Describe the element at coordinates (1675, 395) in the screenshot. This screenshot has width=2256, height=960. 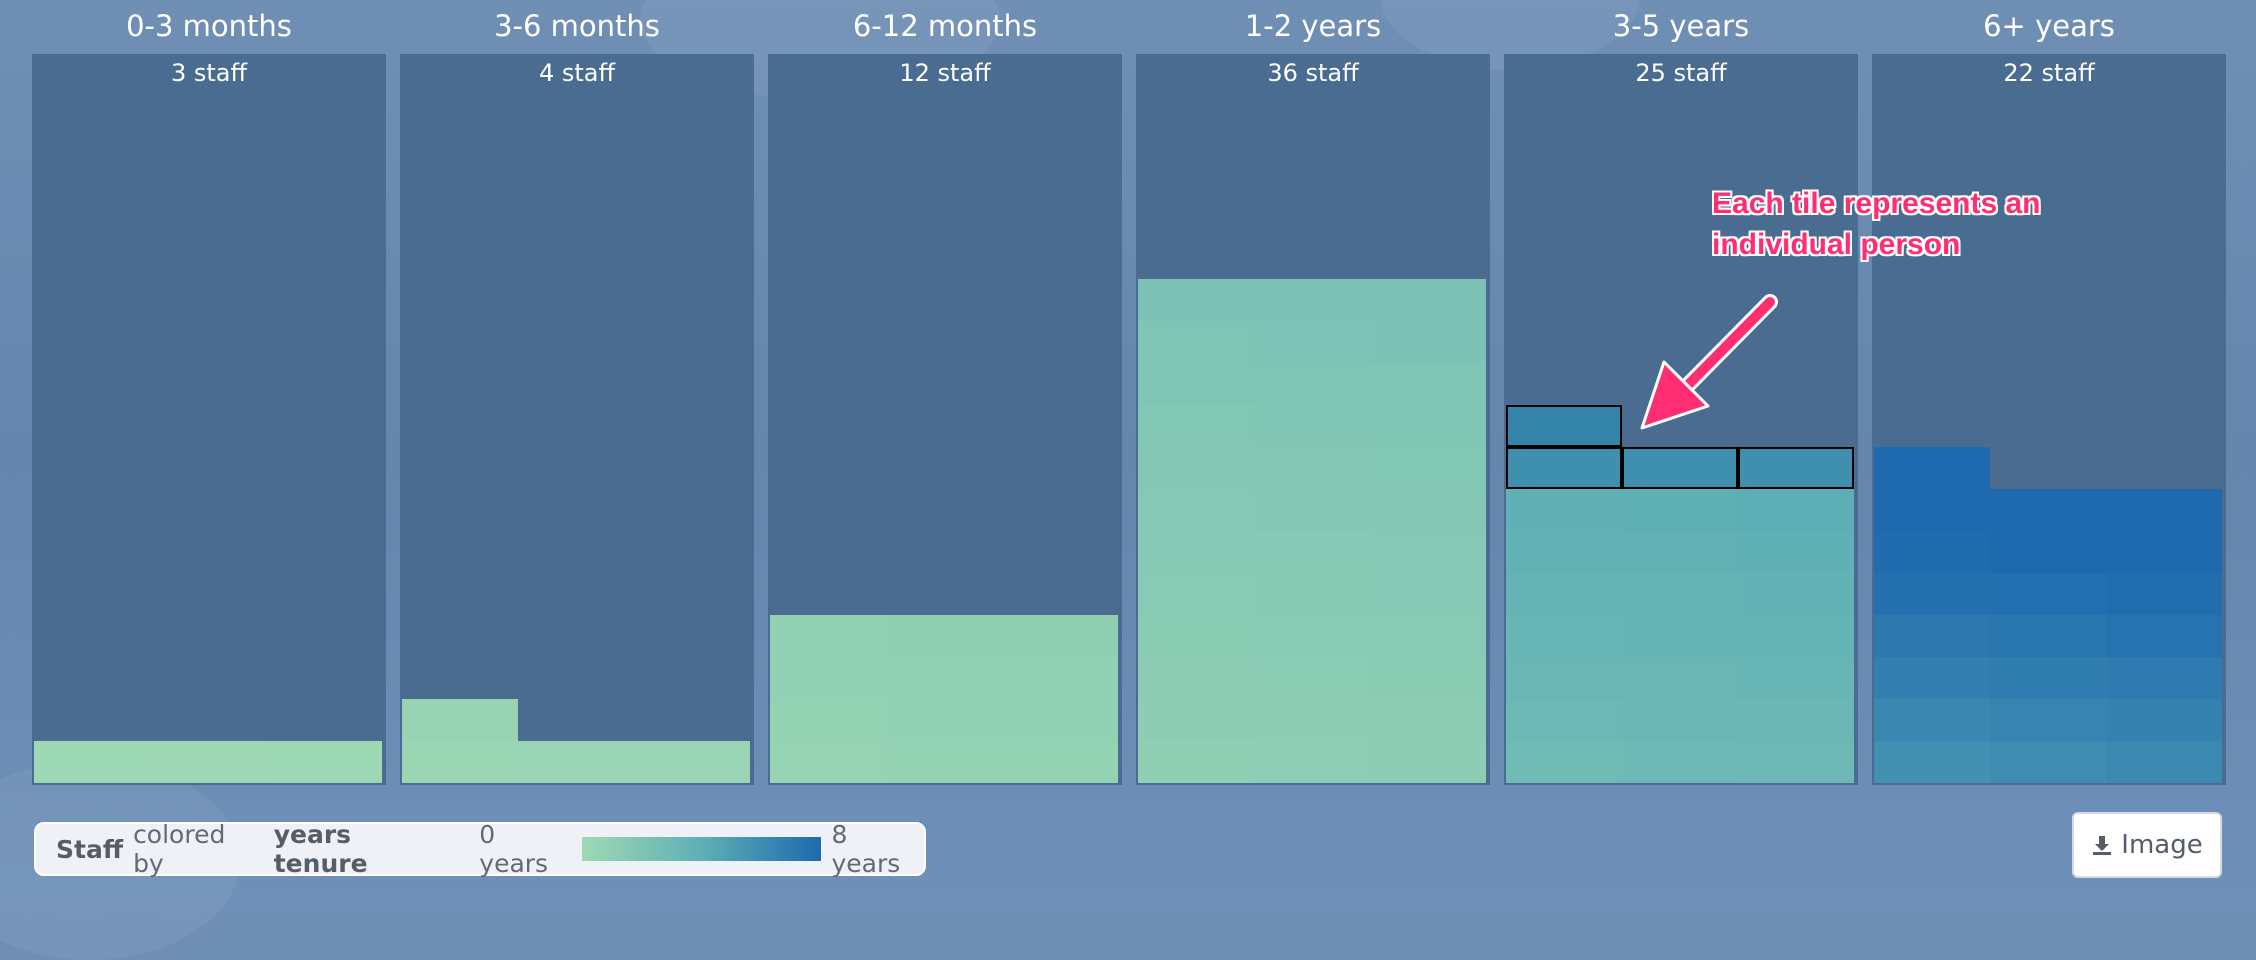
I see `arrow-head` at that location.